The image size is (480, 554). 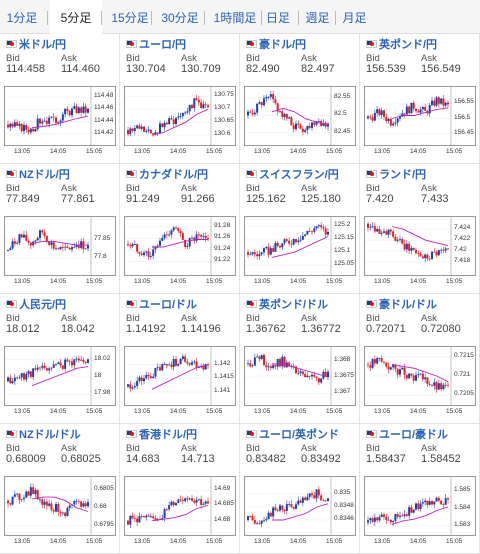 What do you see at coordinates (300, 506) in the screenshot?
I see `candlestick-chart: 0.835 0.8348 0.8346` at bounding box center [300, 506].